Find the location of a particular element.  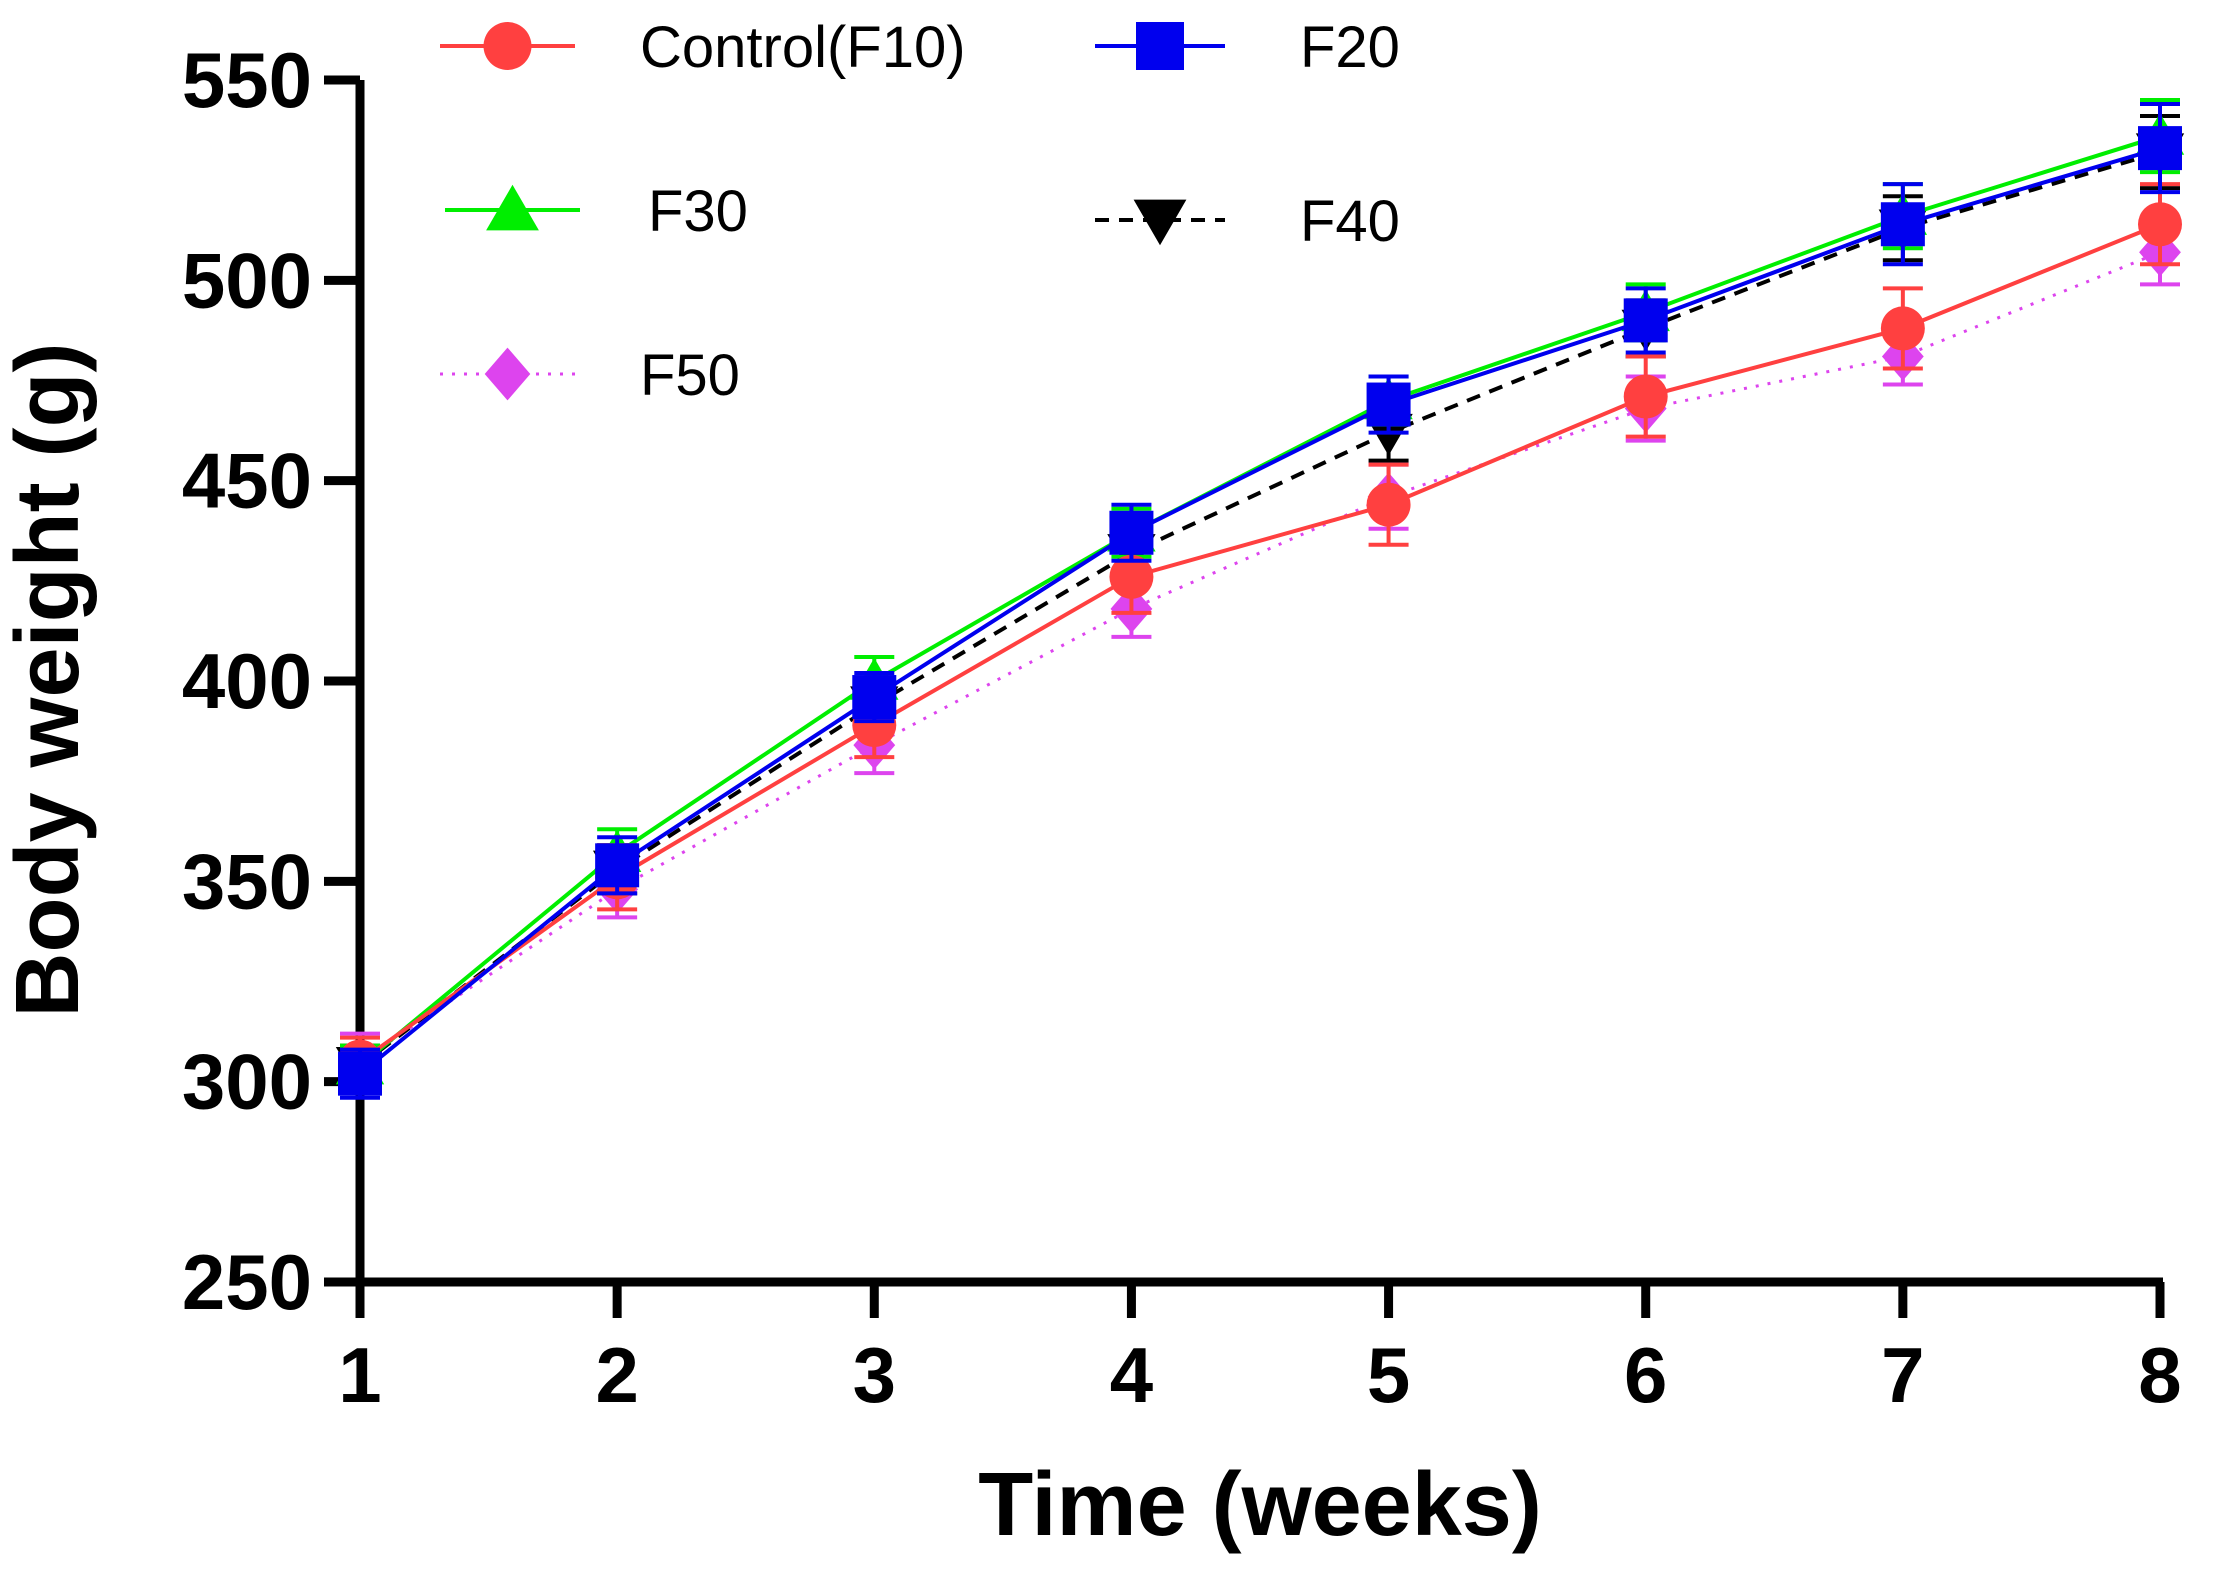

legend-item-control-f10: Control(F10) is located at coordinates (703, 47).